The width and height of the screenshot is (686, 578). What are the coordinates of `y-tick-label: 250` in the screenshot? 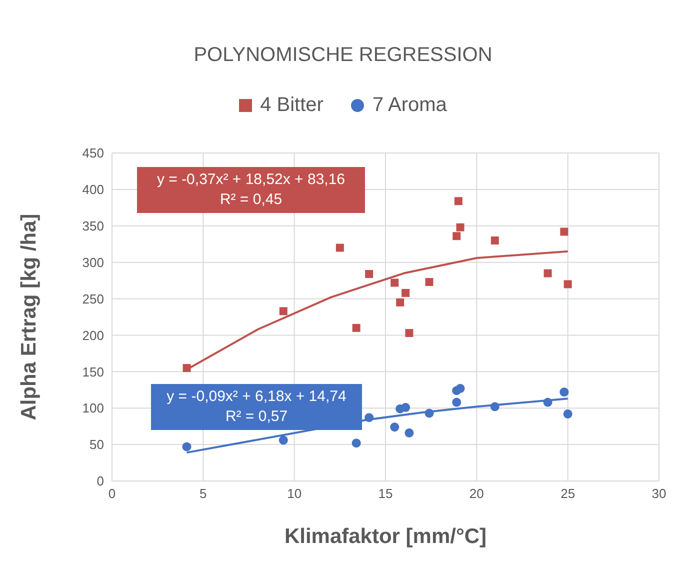 It's located at (93, 298).